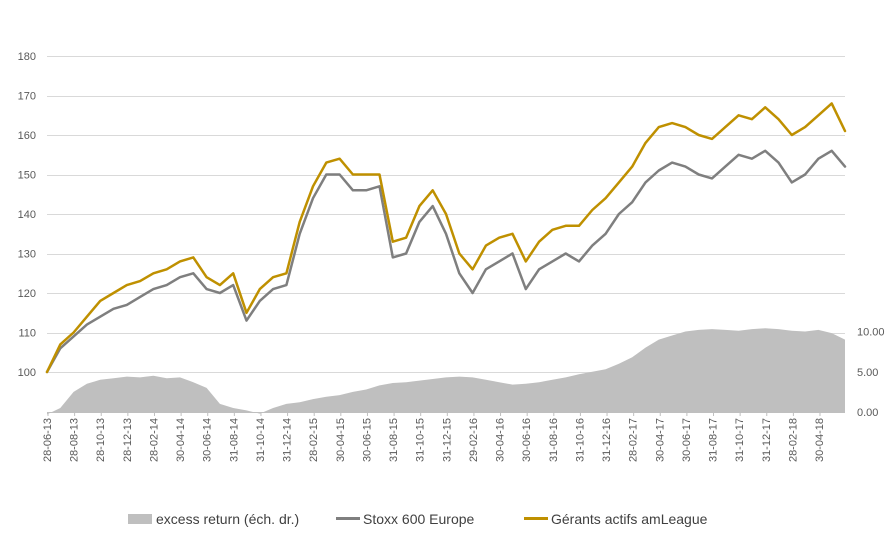  I want to click on x-tick-label-18: 30-06-16, so click(527, 440).